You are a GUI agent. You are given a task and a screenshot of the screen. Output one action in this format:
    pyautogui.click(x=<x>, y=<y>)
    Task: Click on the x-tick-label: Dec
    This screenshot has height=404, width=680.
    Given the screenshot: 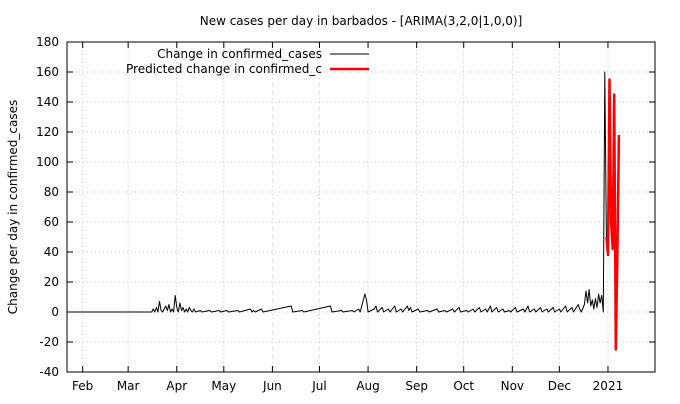 What is the action you would take?
    pyautogui.click(x=559, y=386)
    